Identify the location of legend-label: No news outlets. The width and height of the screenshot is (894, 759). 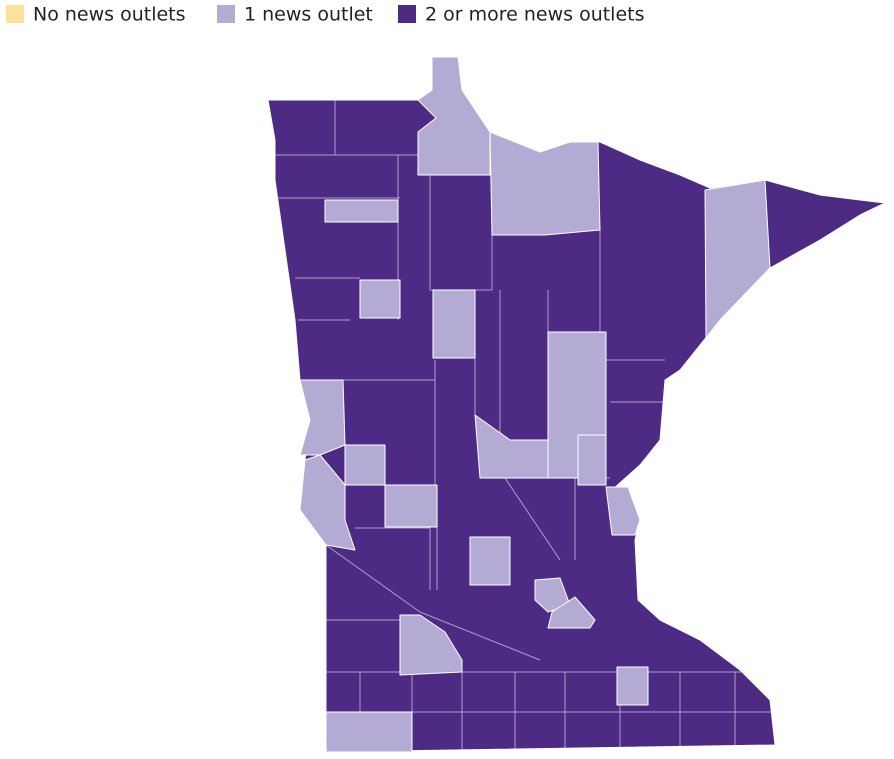
(109, 15).